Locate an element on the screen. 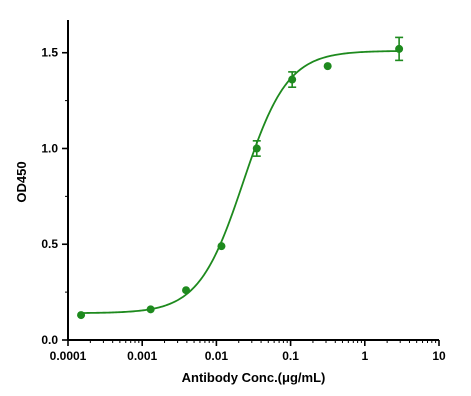 Image resolution: width=471 pixels, height=396 pixels. x-tick-label: 1 is located at coordinates (364, 356).